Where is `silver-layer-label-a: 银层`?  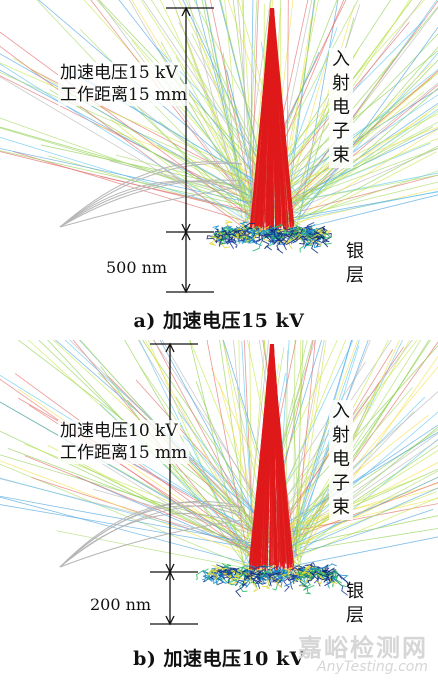 silver-layer-label-a: 银层 is located at coordinates (355, 263).